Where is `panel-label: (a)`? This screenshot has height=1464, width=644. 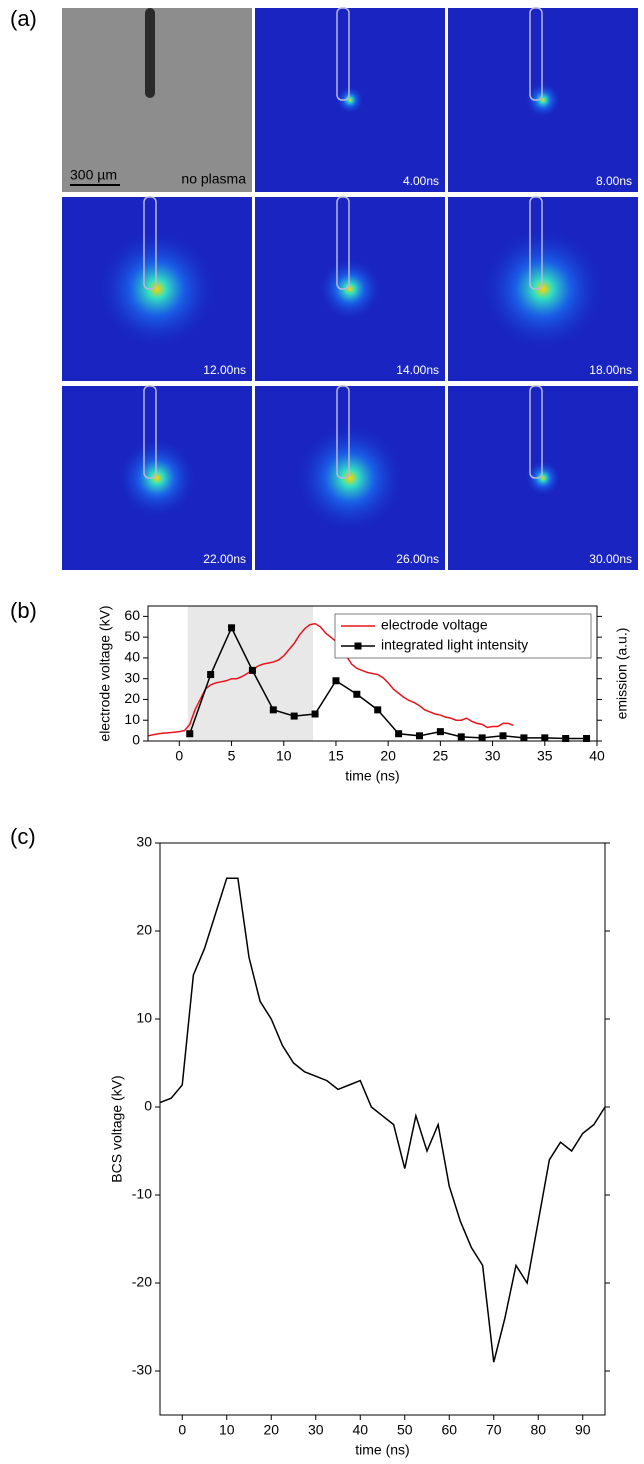
panel-label: (a) is located at coordinates (23, 18).